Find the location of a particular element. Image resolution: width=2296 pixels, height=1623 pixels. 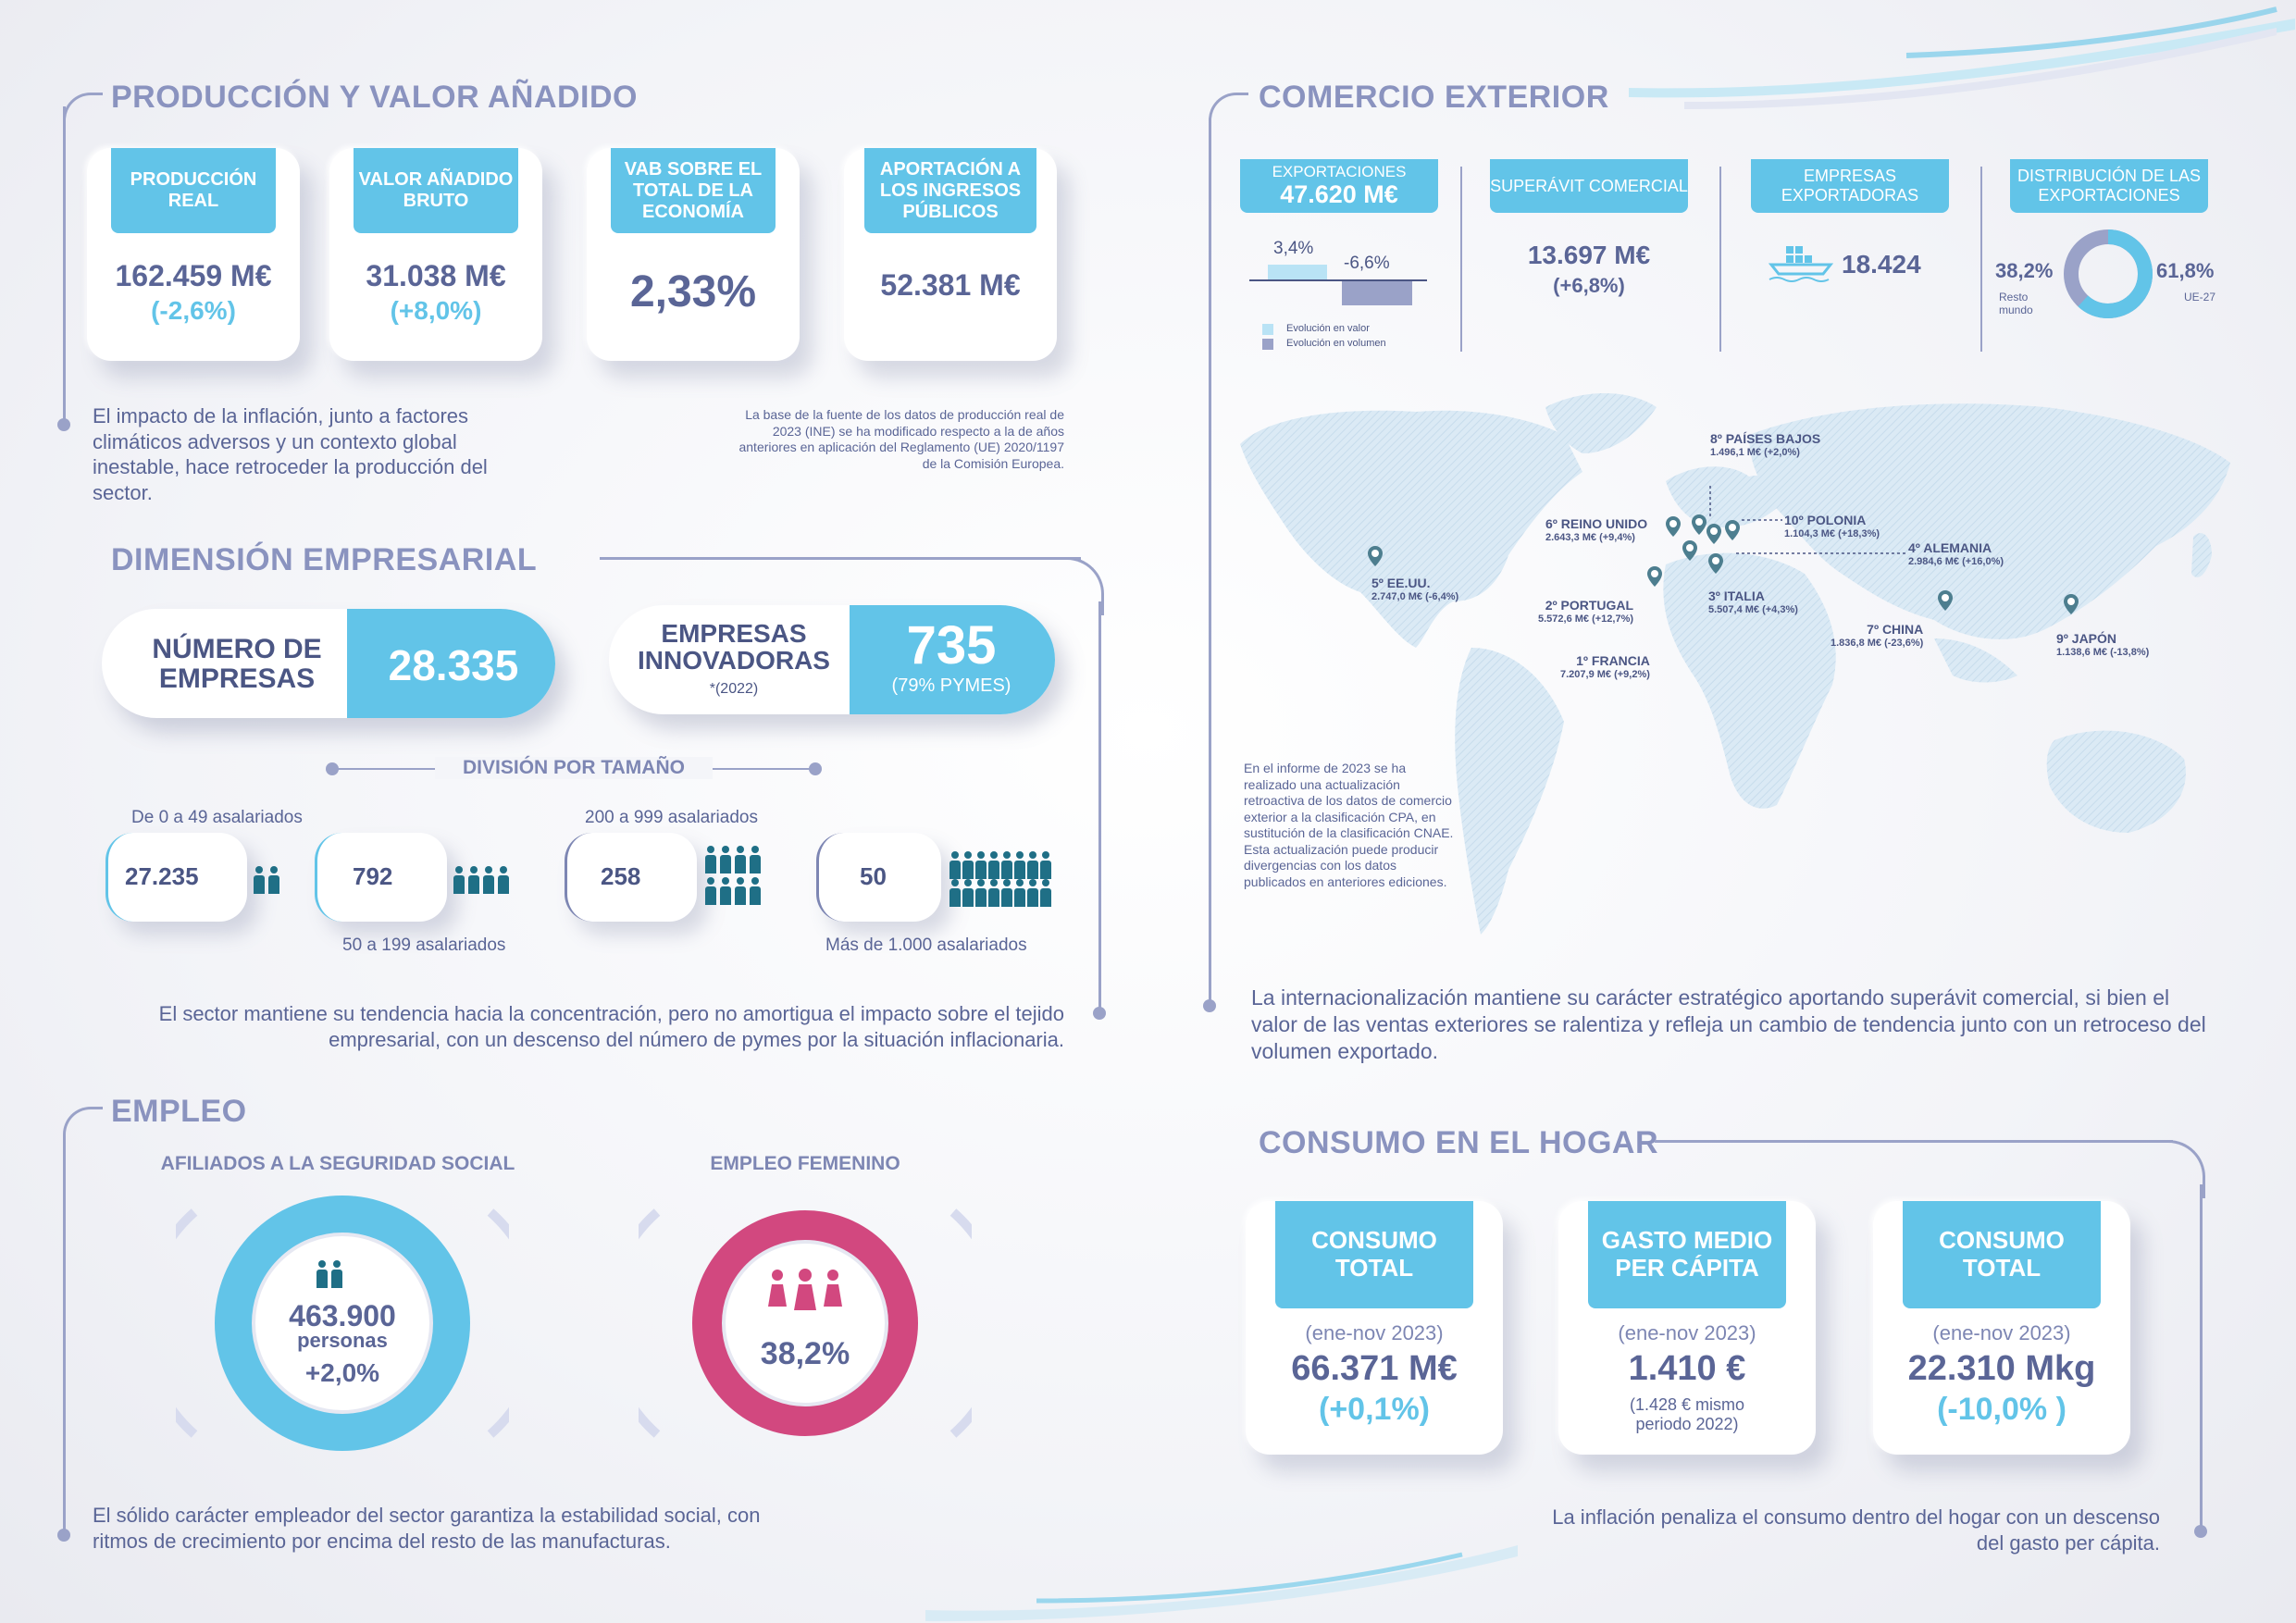

kpi-card-vab: VAB SOBRE EL TOTAL DE LA ECONOMÍA 2,33% is located at coordinates (693, 254).